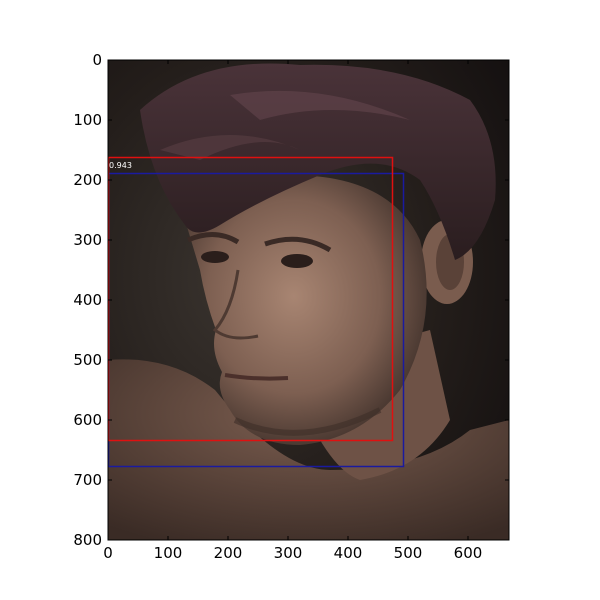  I want to click on y-tick-label: 100, so click(87, 120).